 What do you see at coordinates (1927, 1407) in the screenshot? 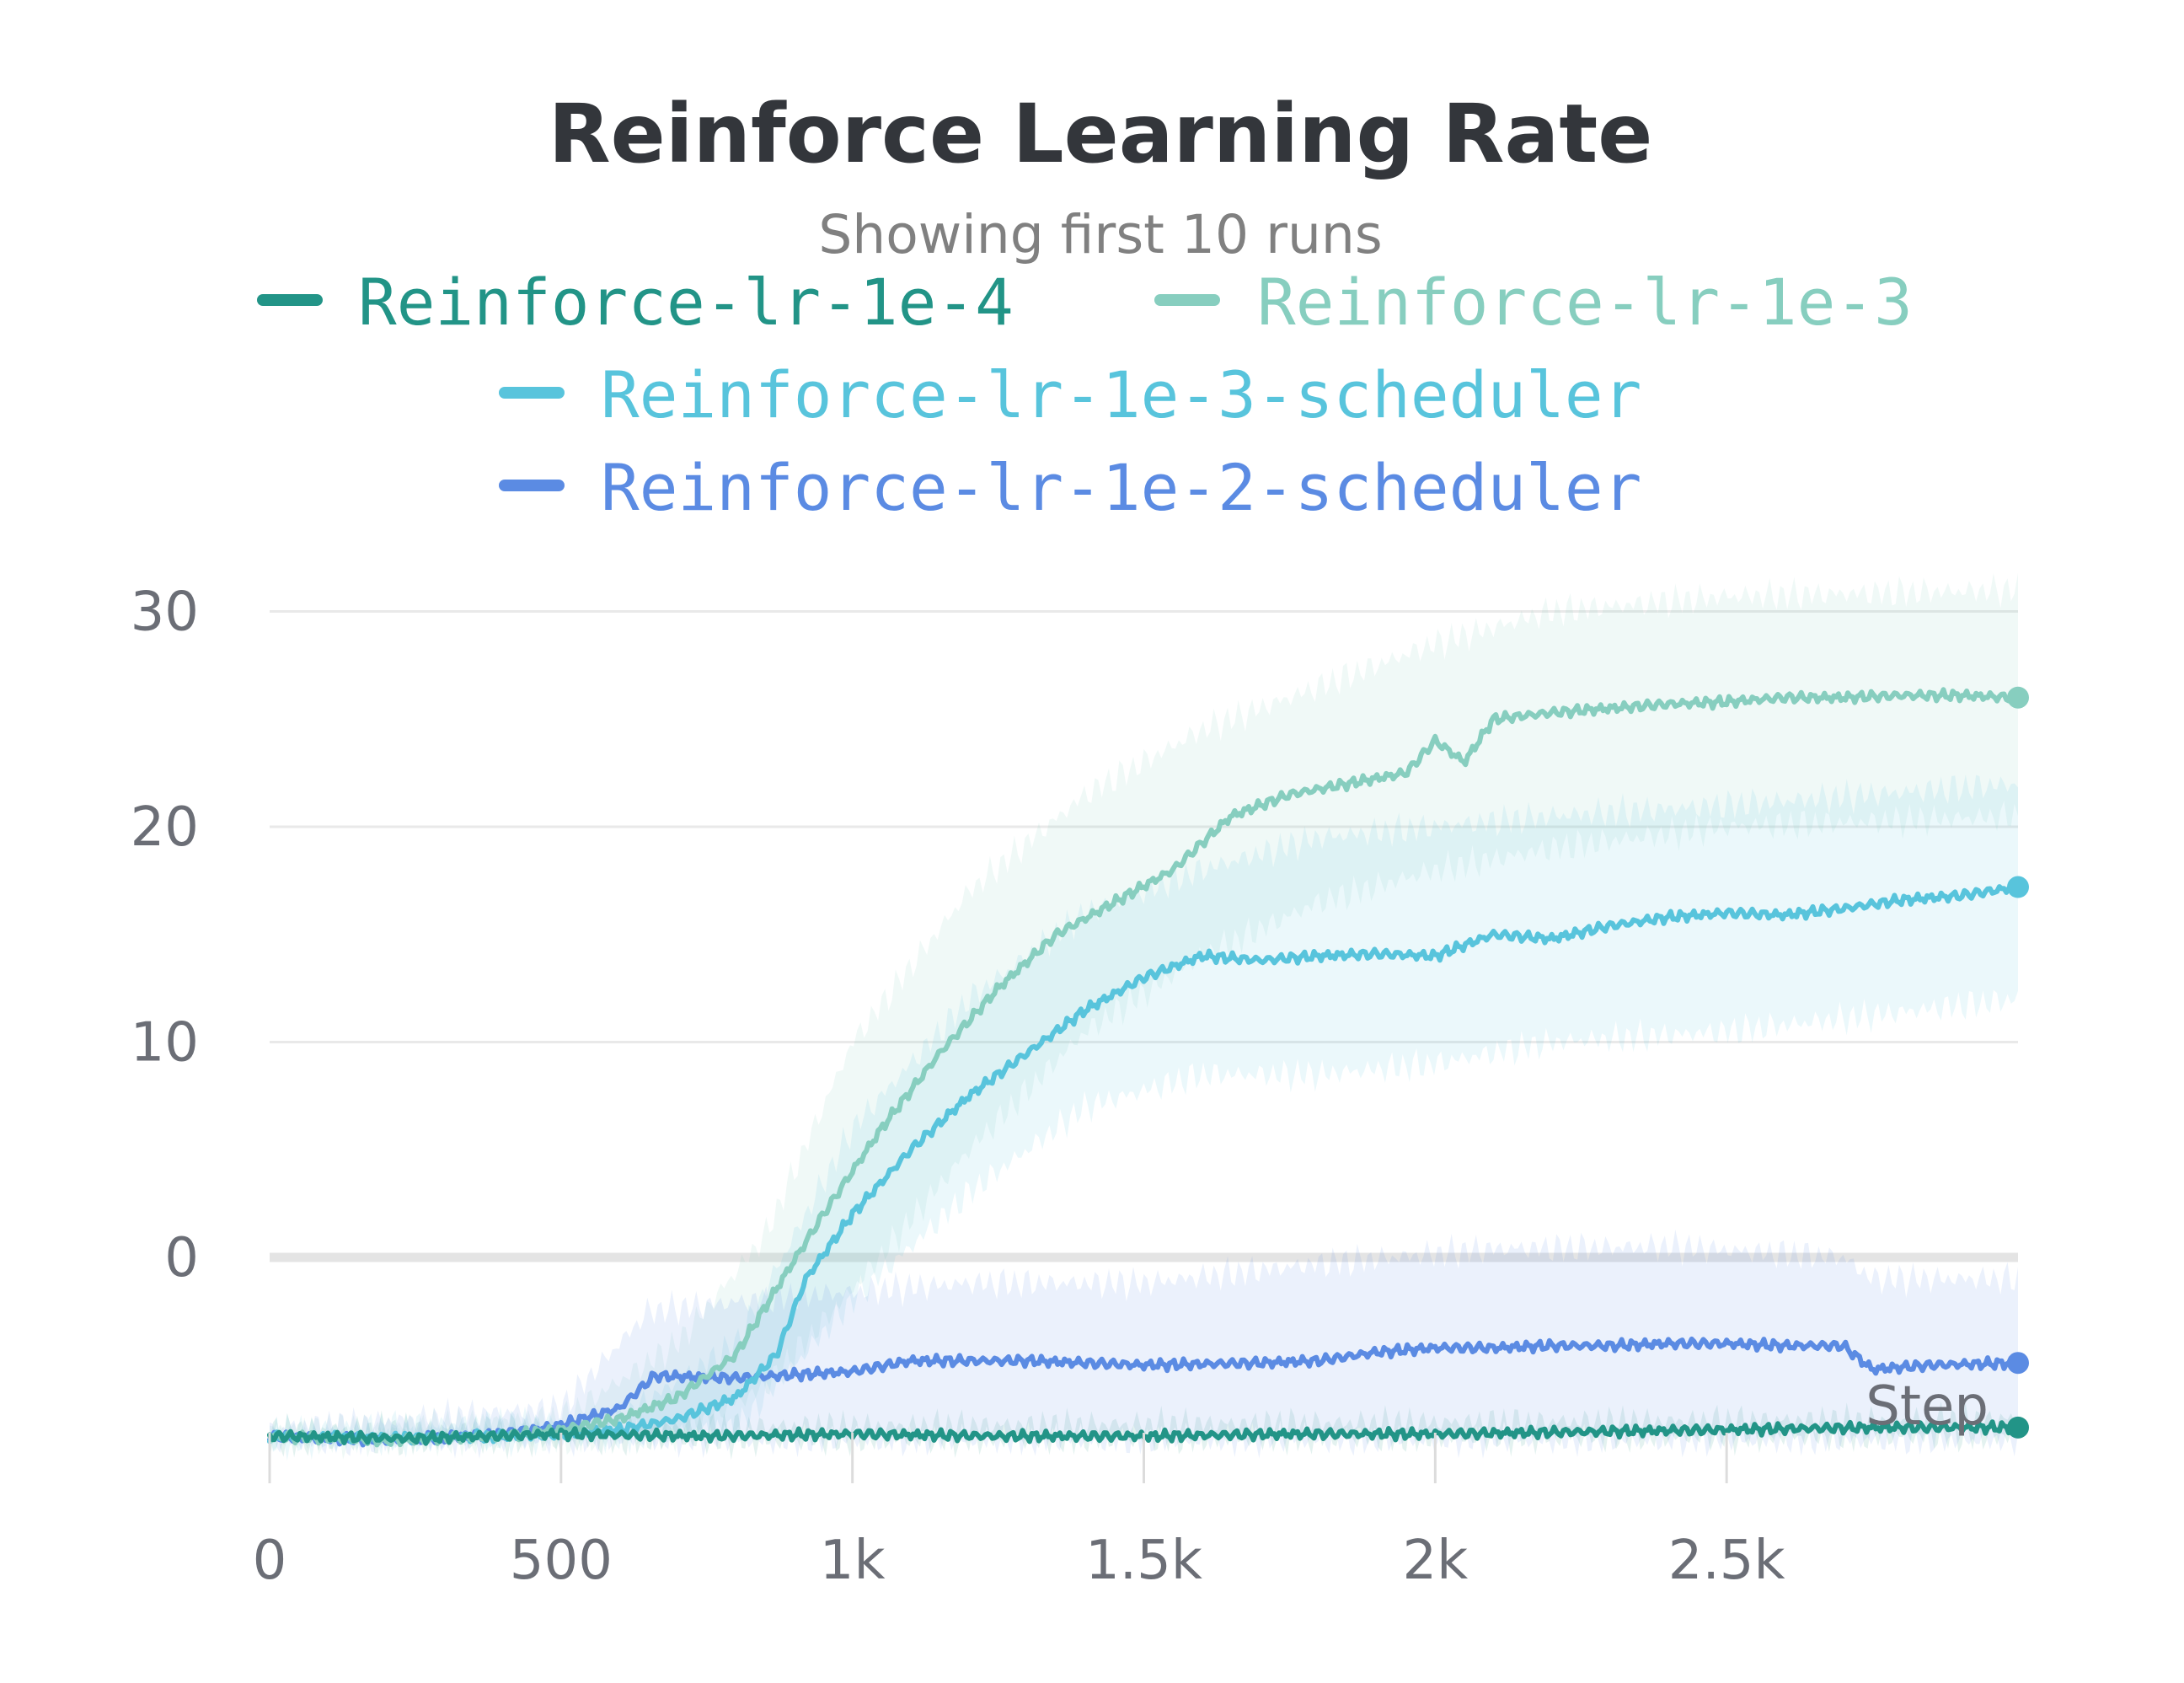
I see `x-axis-title: Step` at bounding box center [1927, 1407].